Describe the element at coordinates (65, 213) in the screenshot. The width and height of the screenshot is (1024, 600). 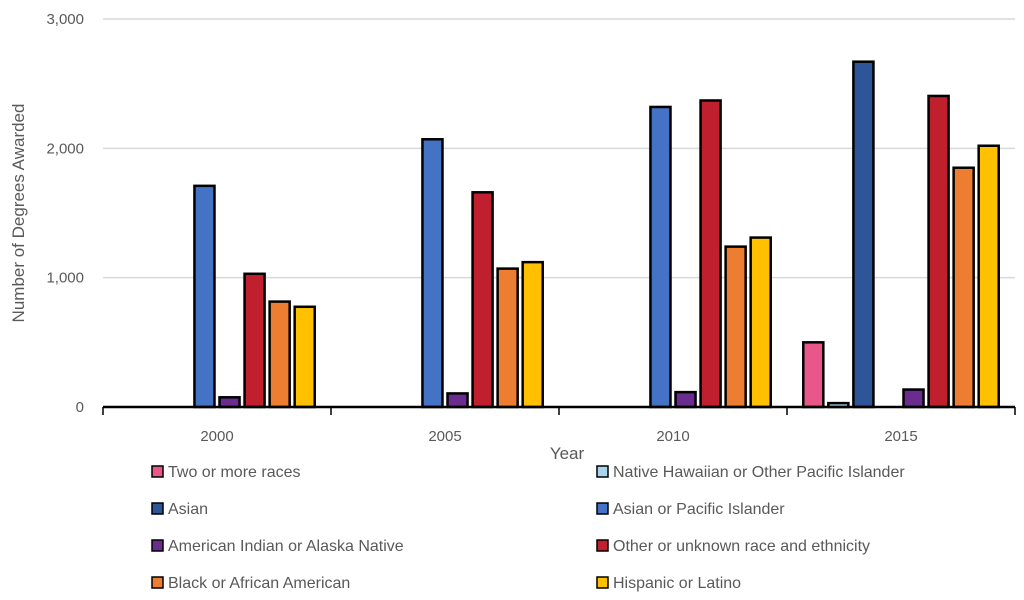
I see `y-tick-labels: 0 1,000 2,000 3,000` at that location.